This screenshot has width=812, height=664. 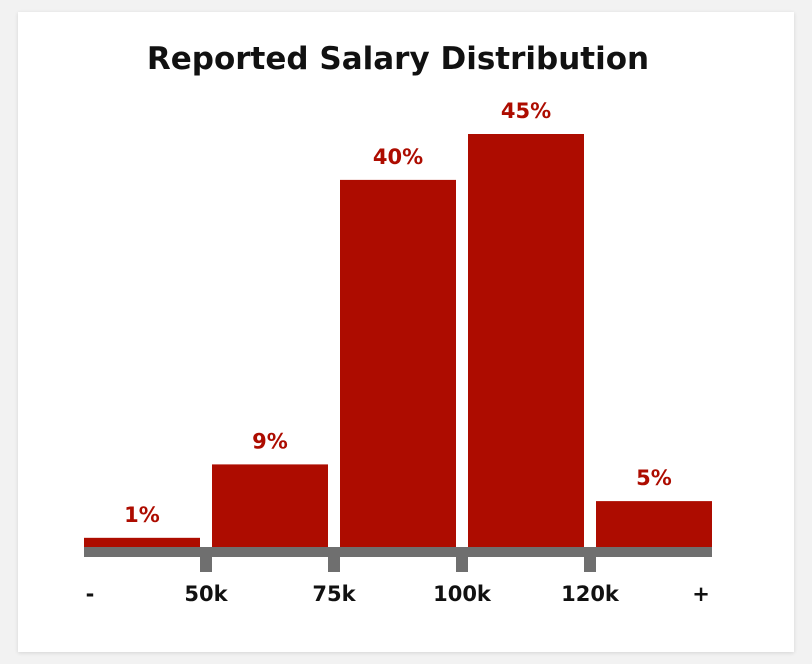 What do you see at coordinates (270, 441) in the screenshot?
I see `data-label-2: 9%` at bounding box center [270, 441].